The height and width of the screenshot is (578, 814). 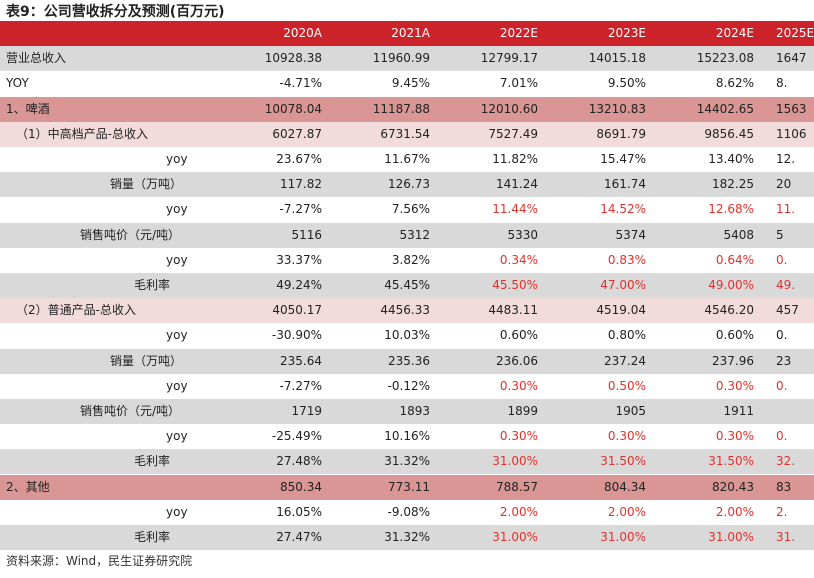 I want to click on value-cell: 5374, so click(x=630, y=234).